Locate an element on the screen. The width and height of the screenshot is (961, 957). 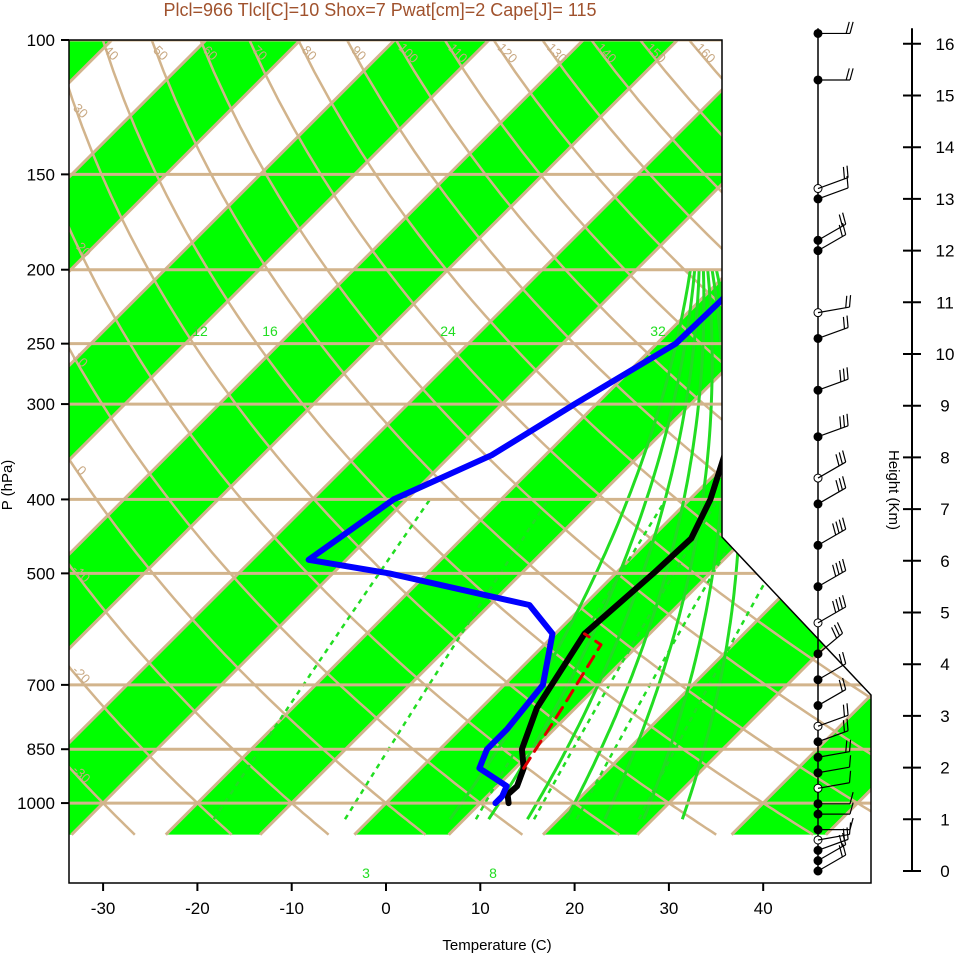
y-axis-label: P (hPa) is located at coordinates (8, 485).